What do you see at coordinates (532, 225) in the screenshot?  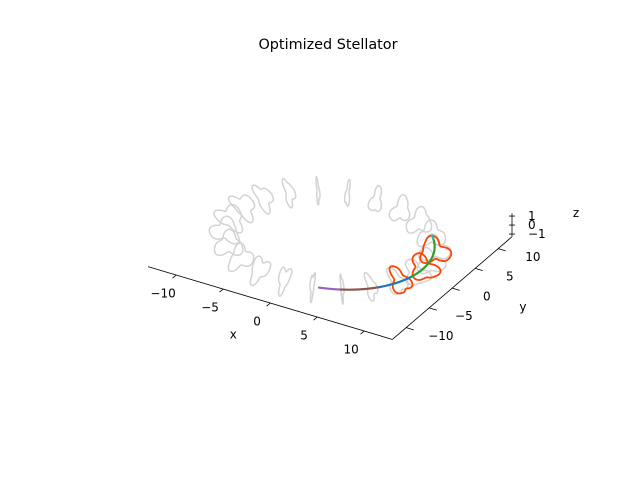 I see `z-tick-label: 0` at bounding box center [532, 225].